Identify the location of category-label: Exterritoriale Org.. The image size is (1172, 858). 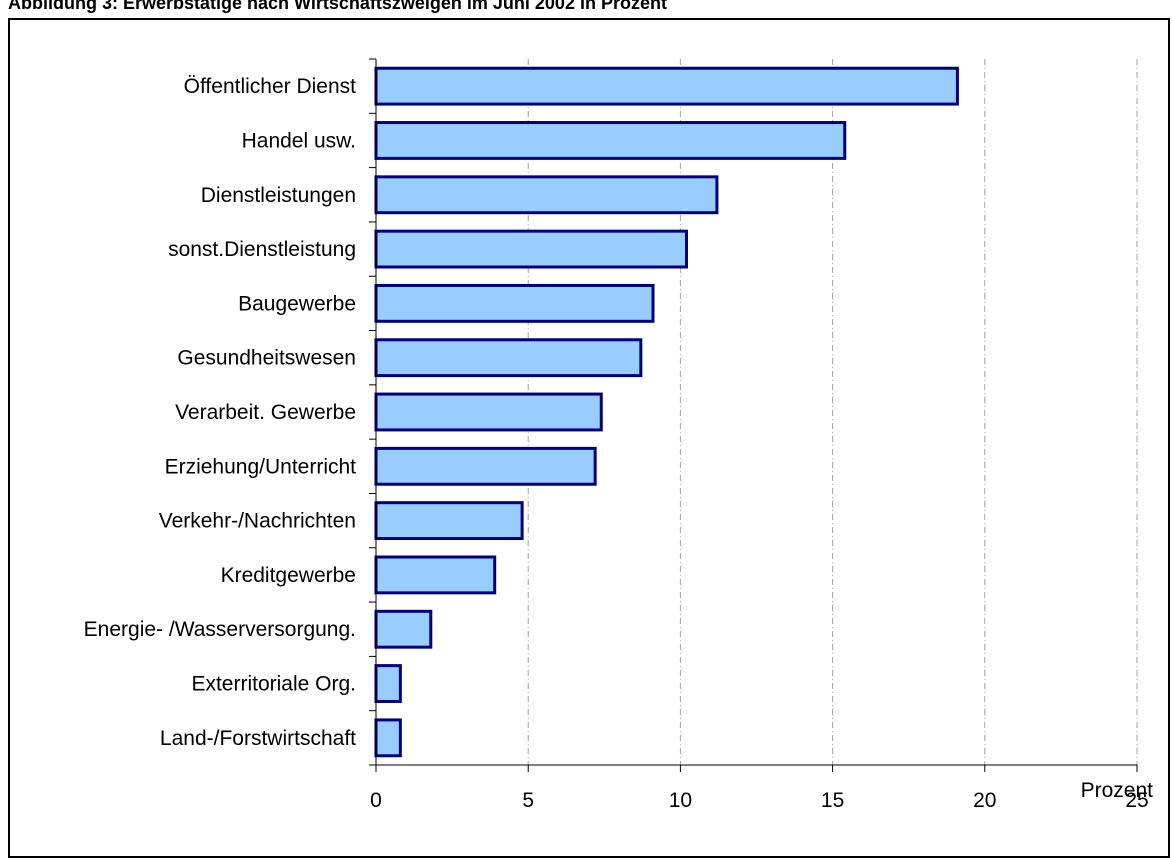
(273, 684).